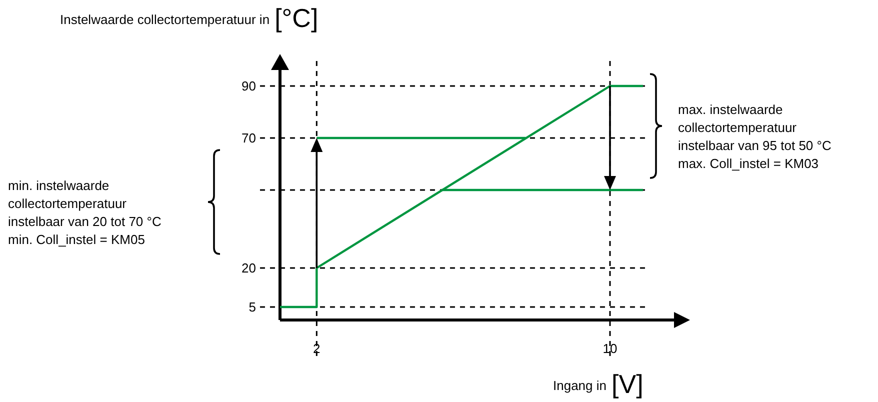  What do you see at coordinates (252, 307) in the screenshot?
I see `y-tick-label: 5` at bounding box center [252, 307].